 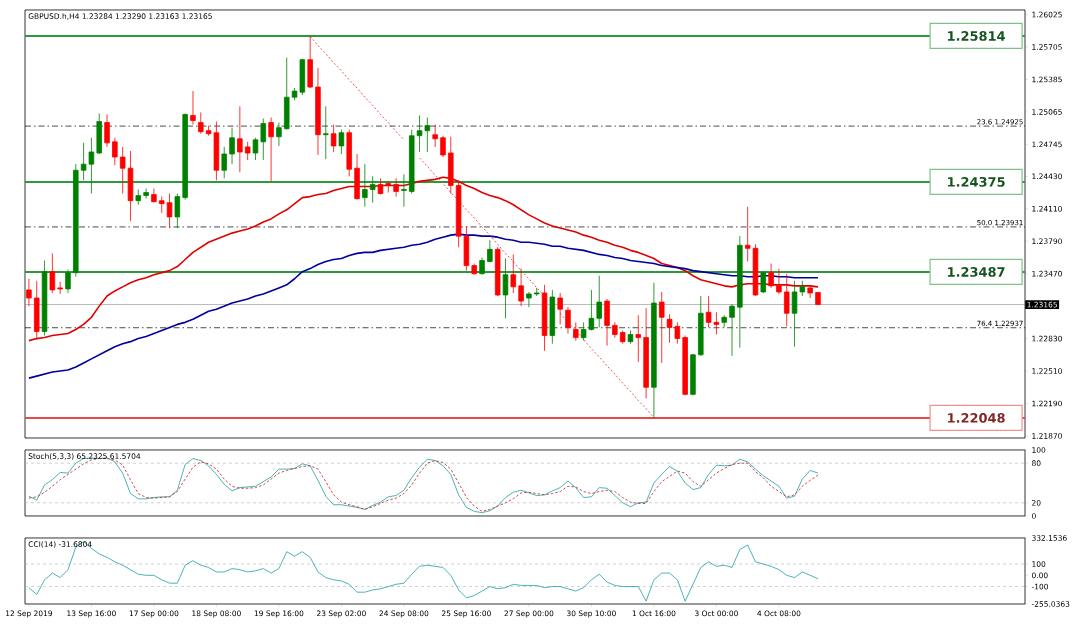 I want to click on ref-line-label: 1.23487, so click(x=976, y=272).